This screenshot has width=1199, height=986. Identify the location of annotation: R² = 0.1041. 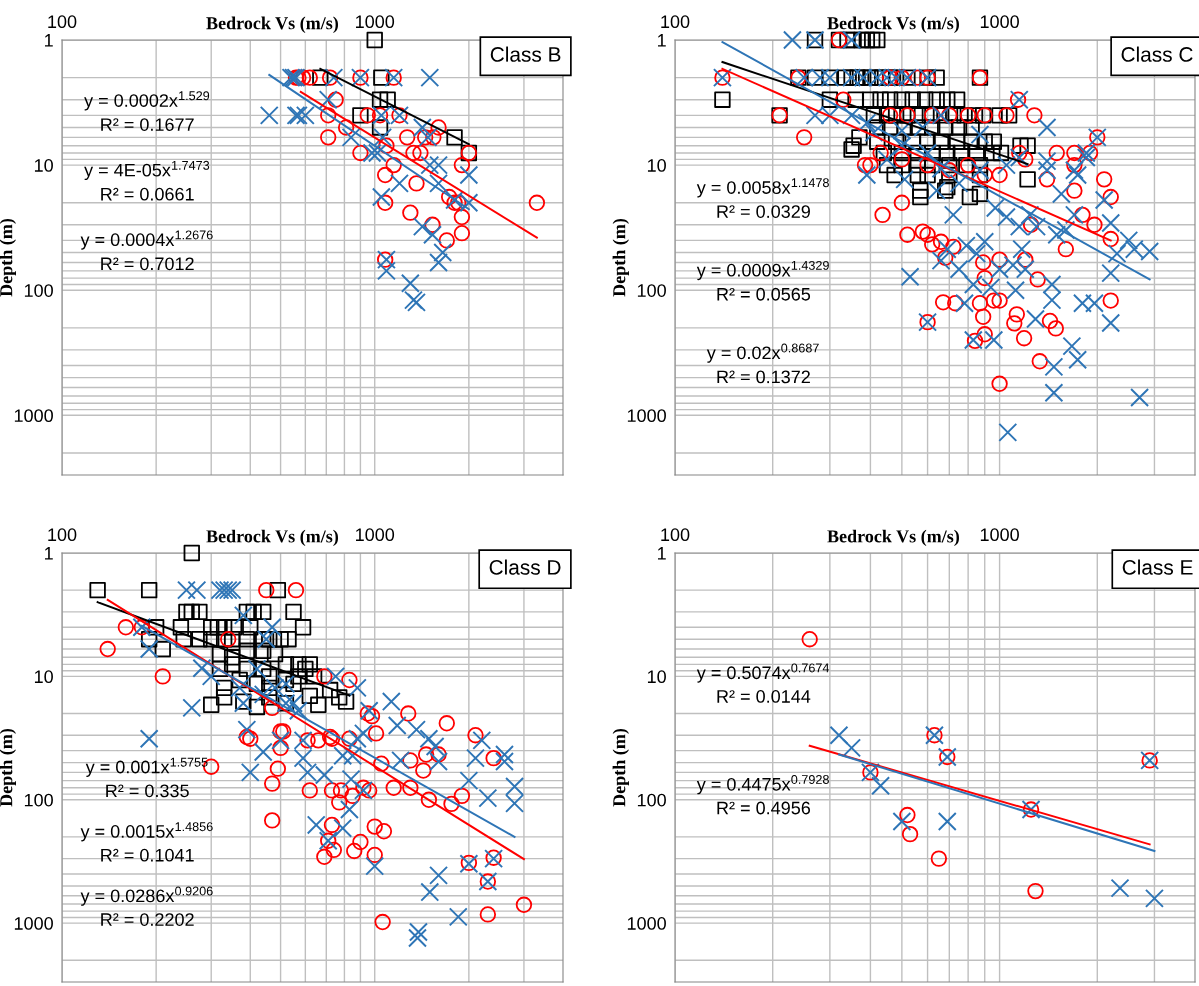
(147, 855).